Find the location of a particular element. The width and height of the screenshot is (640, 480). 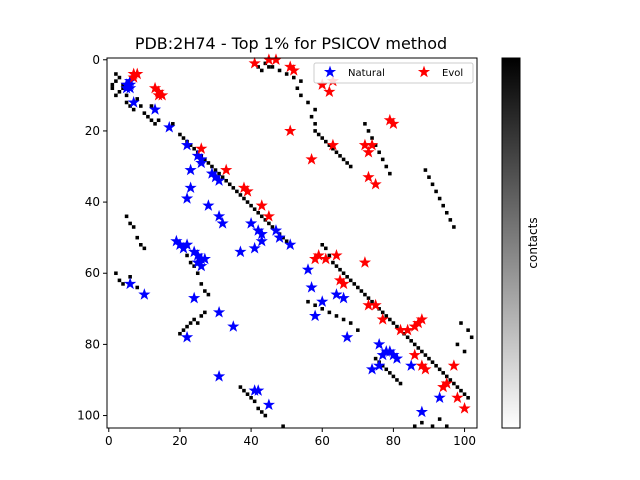

legend: Natural Evol is located at coordinates (393, 73).